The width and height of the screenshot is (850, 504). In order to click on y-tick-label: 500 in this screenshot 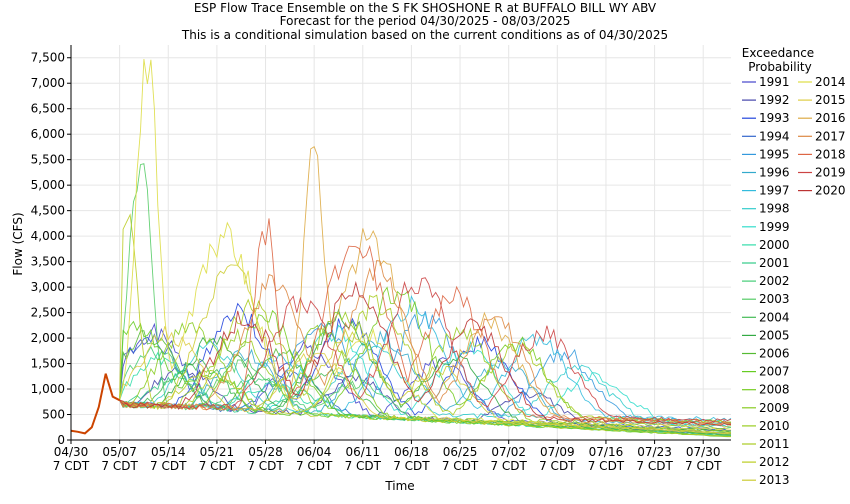, I will do `click(53, 415)`.